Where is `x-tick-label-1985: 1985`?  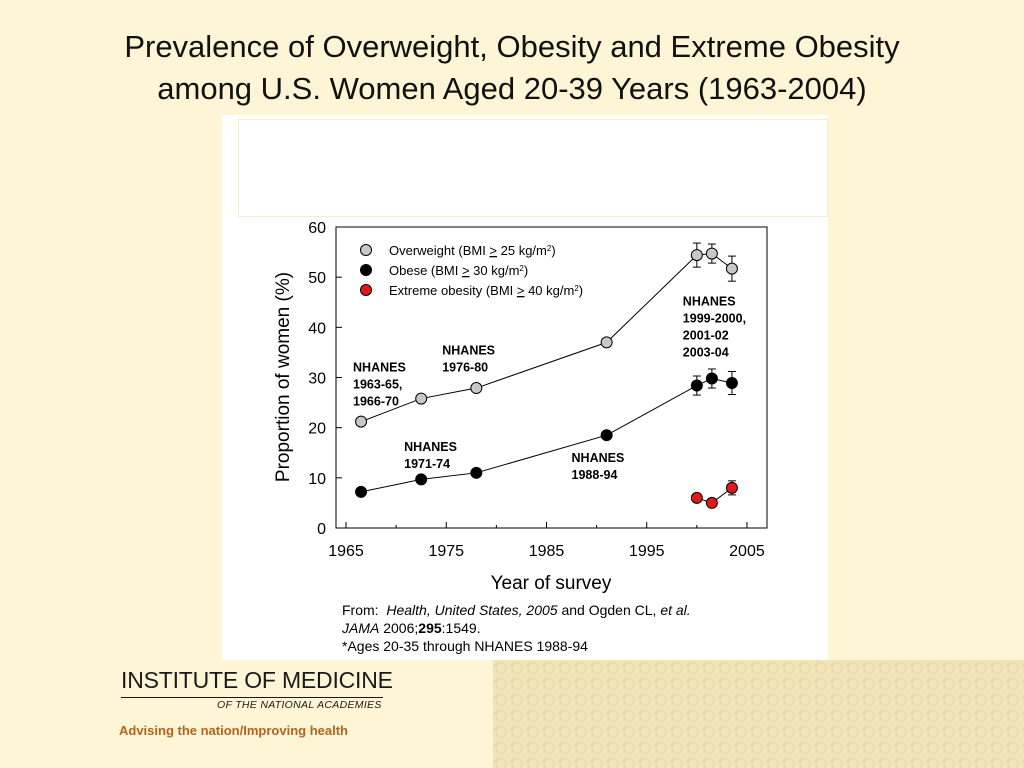 x-tick-label-1985: 1985 is located at coordinates (547, 551).